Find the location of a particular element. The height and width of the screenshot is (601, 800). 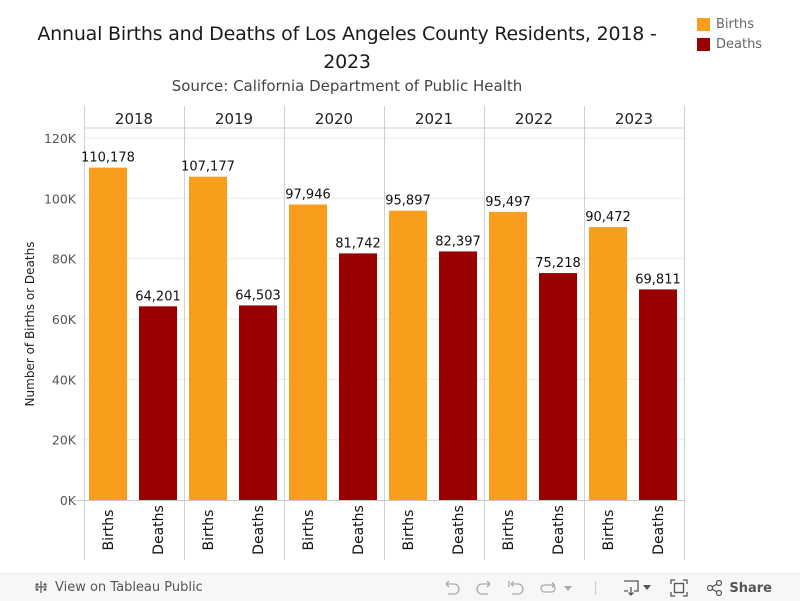

redo-button is located at coordinates (484, 588).